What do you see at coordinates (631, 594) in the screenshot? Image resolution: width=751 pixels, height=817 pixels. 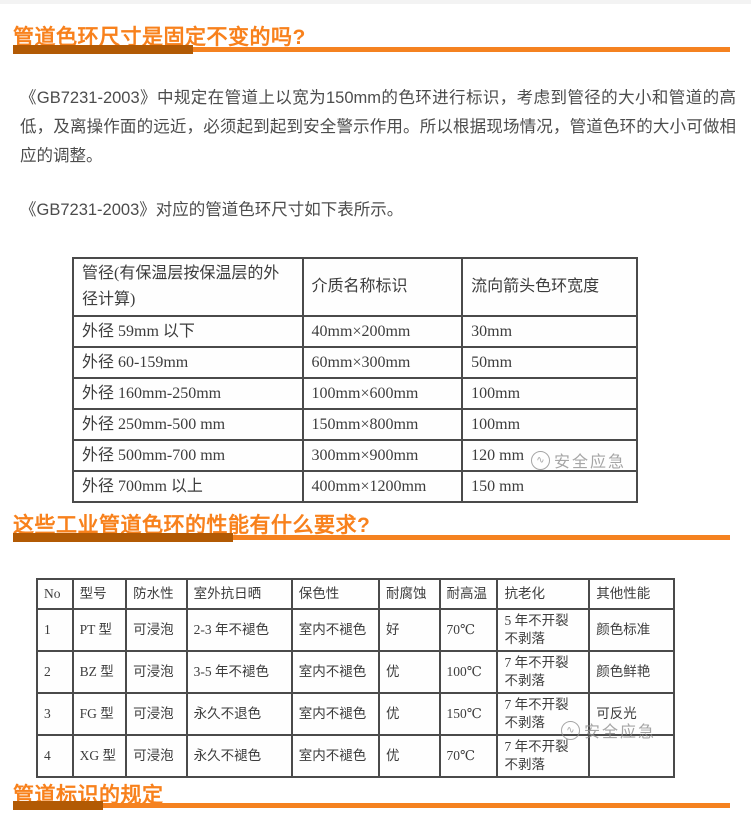 I see `table-header-cell: 其他性能` at bounding box center [631, 594].